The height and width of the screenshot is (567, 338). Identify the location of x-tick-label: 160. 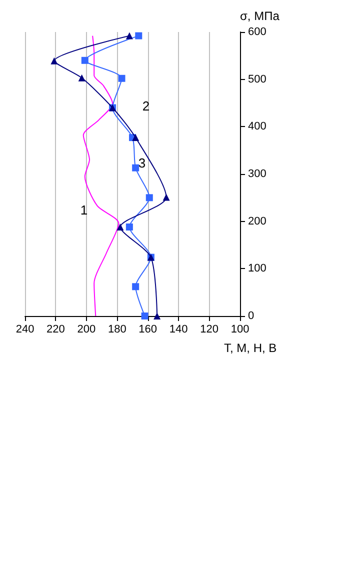
(148, 330).